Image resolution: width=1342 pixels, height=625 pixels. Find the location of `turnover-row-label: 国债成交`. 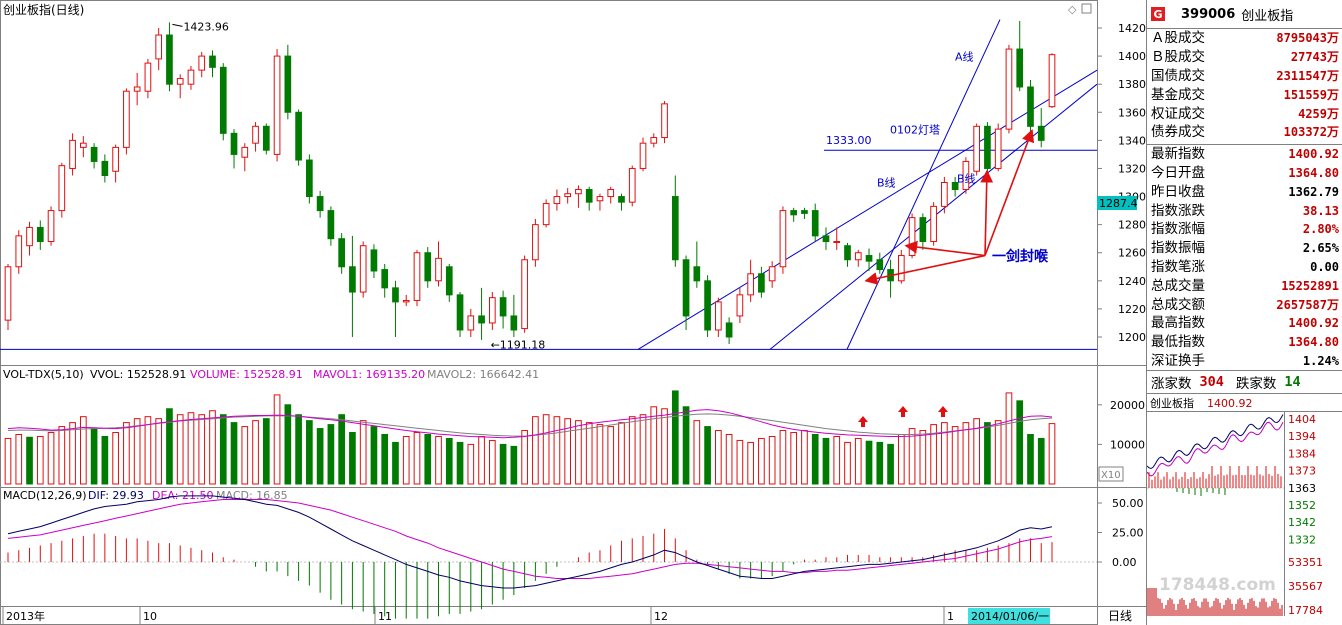

turnover-row-label: 国债成交 is located at coordinates (1178, 75).